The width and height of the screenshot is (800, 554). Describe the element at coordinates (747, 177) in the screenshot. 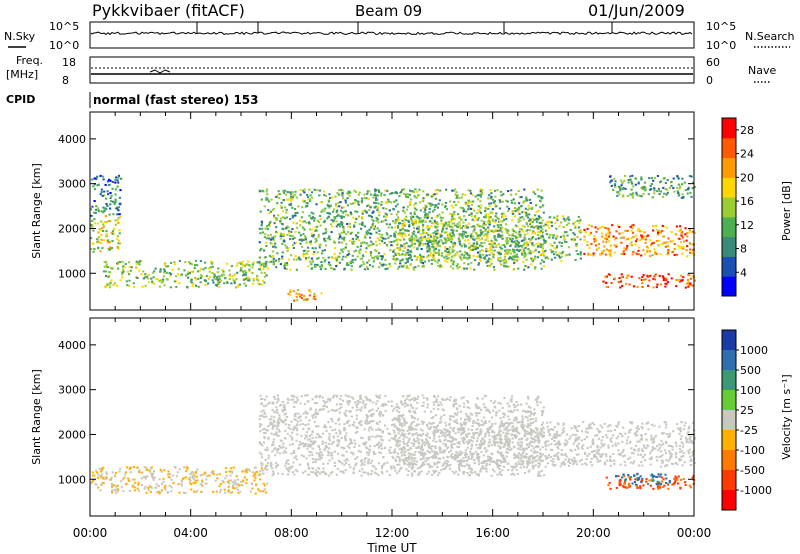

I see `colorbar-tick-label: 20` at that location.